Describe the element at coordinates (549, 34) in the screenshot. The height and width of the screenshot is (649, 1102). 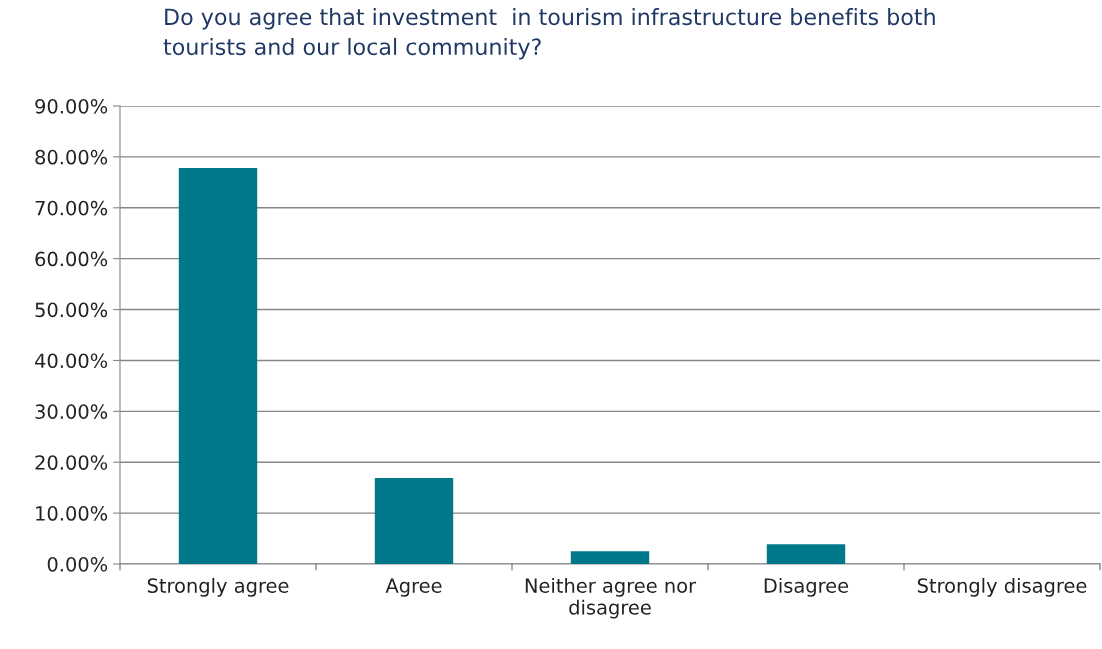
I see `chart-title: Do you agree that investment in tourism infrastructure benefits both tourists and our local community?` at that location.